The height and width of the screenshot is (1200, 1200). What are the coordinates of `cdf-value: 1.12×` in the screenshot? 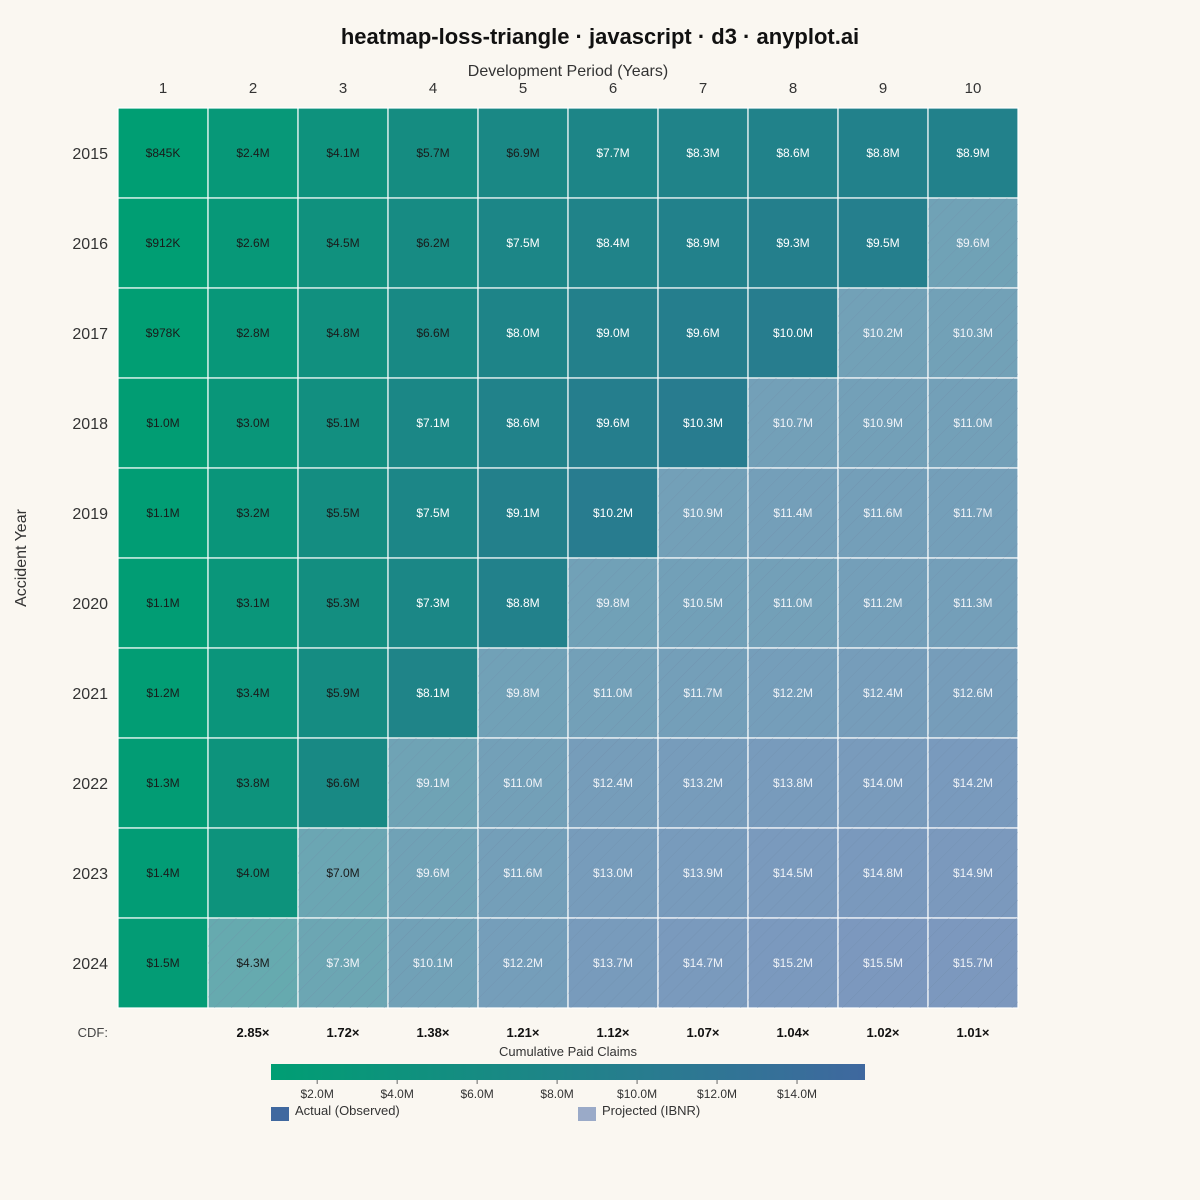 It's located at (613, 1032).